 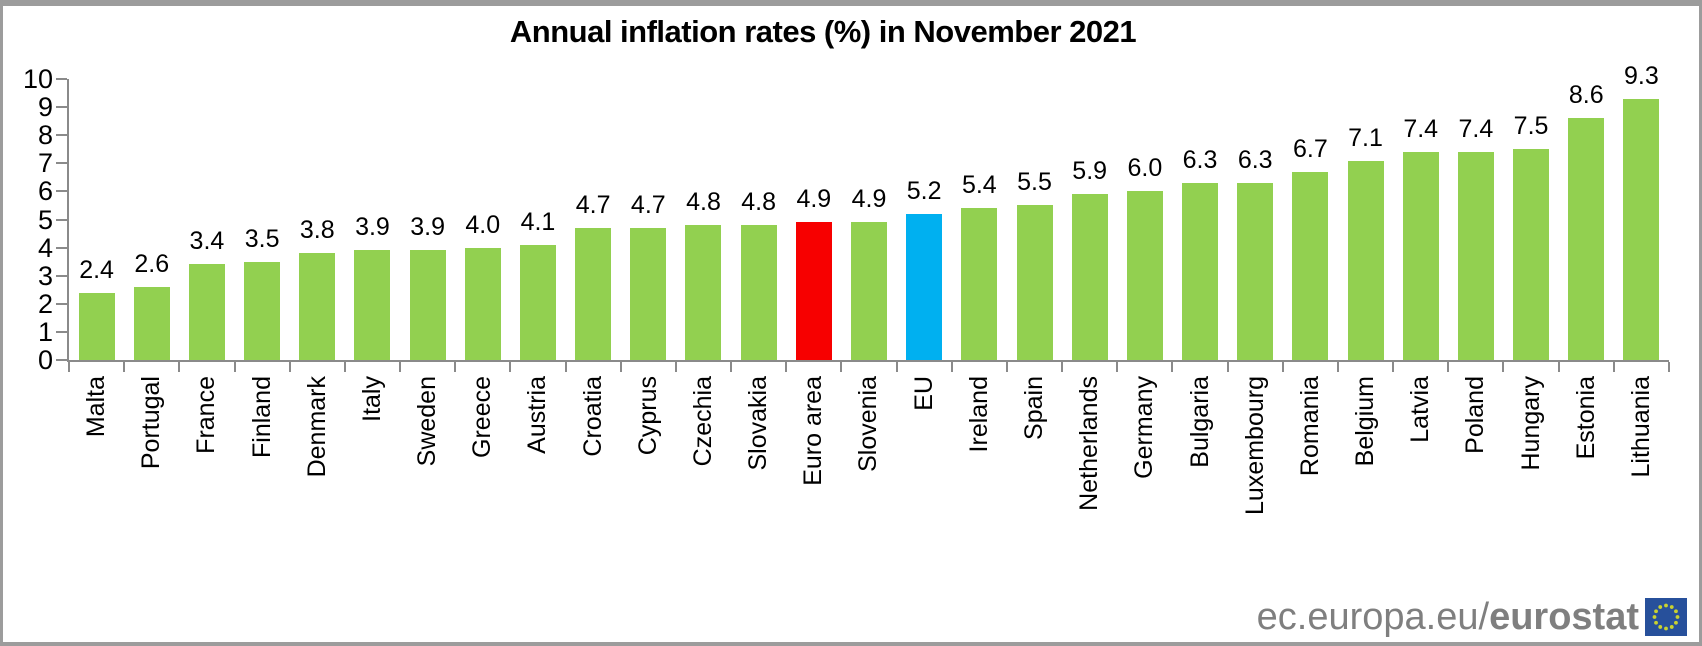 What do you see at coordinates (1640, 427) in the screenshot?
I see `x-label-lithuania: Lithuania` at bounding box center [1640, 427].